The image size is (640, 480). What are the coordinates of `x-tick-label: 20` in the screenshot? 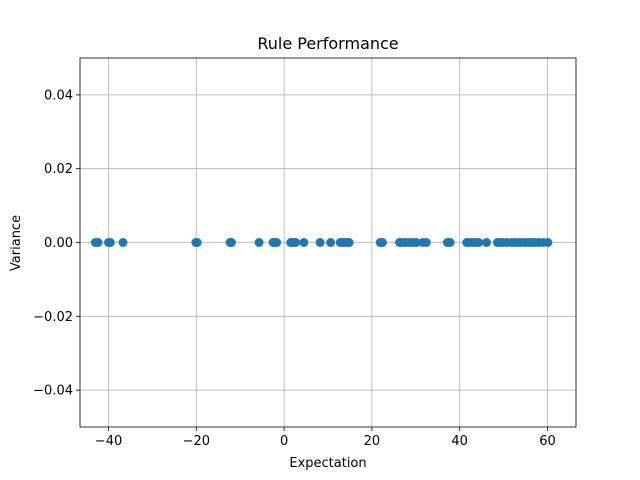 It's located at (372, 441).